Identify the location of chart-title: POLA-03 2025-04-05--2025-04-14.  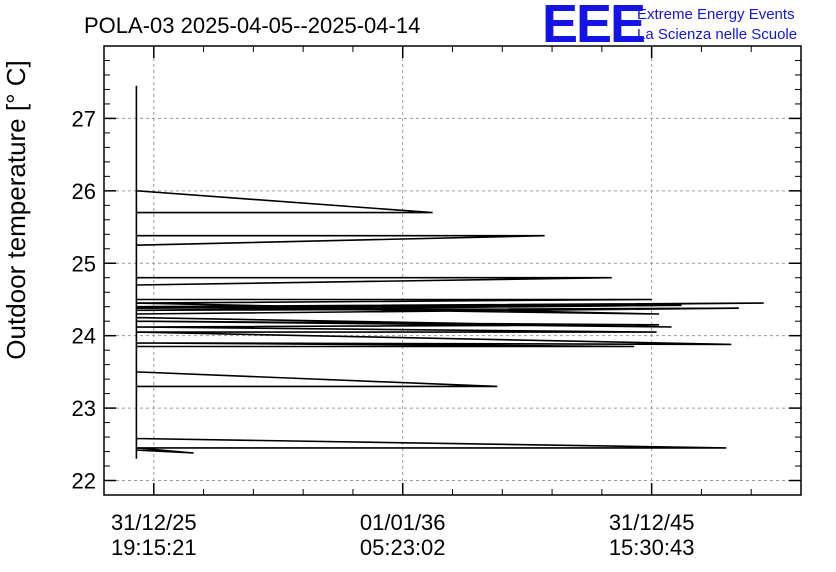
(252, 25).